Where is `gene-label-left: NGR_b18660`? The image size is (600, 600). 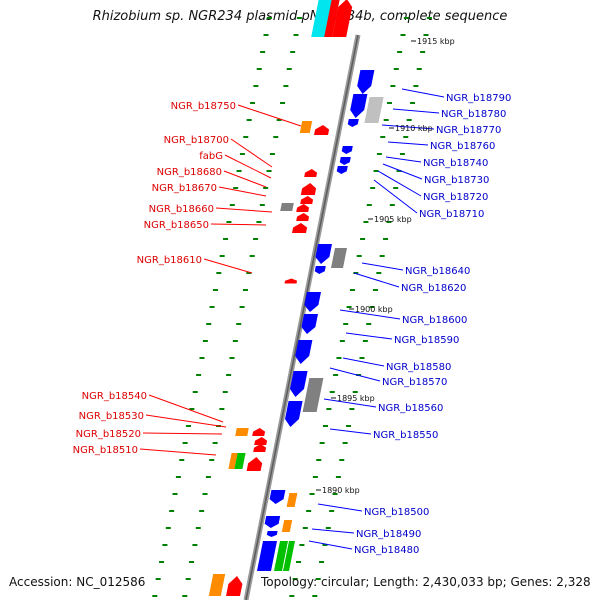 gene-label-left: NGR_b18660 is located at coordinates (181, 209).